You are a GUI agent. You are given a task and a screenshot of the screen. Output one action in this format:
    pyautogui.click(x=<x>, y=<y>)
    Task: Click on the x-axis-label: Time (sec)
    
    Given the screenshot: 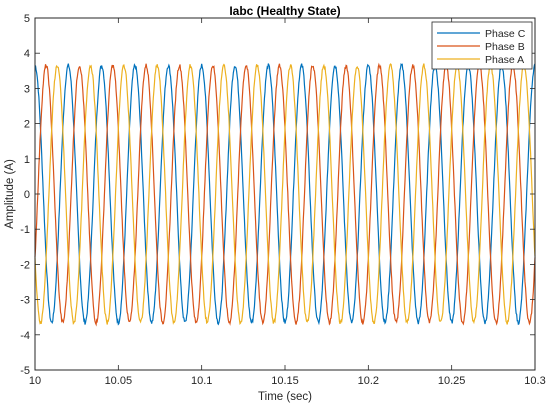 What is the action you would take?
    pyautogui.click(x=285, y=397)
    